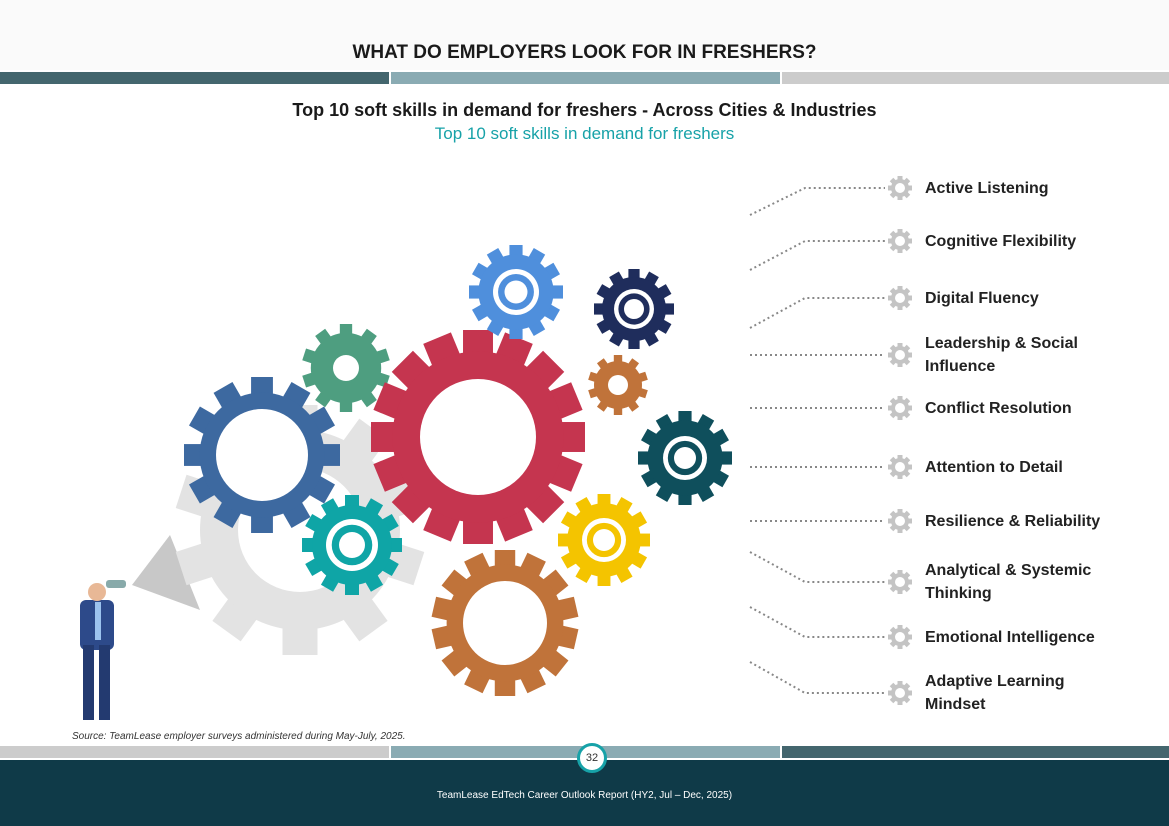  Describe the element at coordinates (1001, 241) in the screenshot. I see `skill-item: Cognitive Flexibility` at that location.